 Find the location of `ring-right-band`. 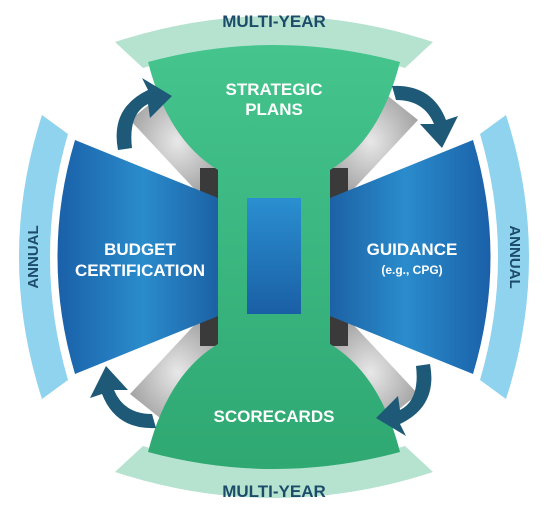

ring-right-band is located at coordinates (504, 257).